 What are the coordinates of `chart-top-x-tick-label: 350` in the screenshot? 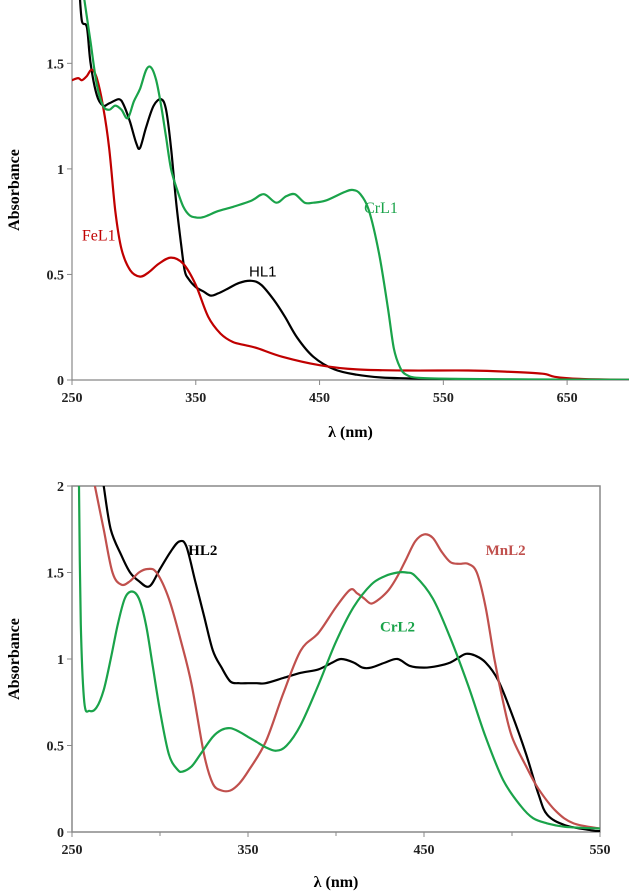 It's located at (195, 398).